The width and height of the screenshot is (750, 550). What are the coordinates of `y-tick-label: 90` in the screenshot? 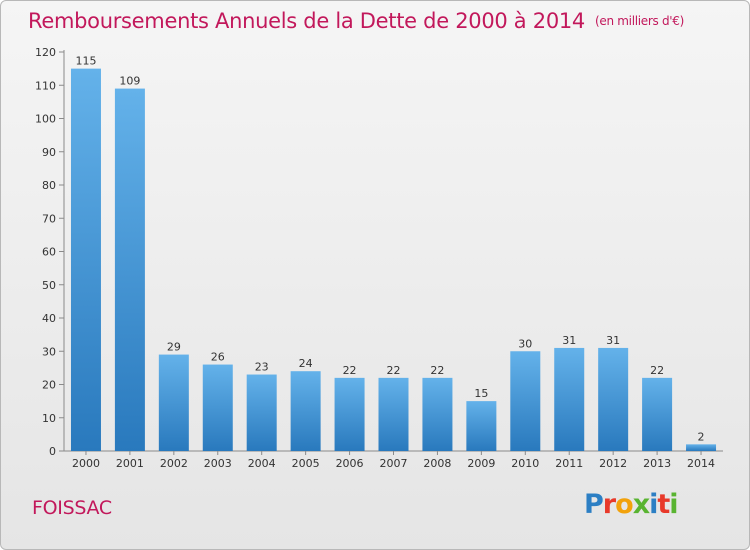 It's located at (49, 152).